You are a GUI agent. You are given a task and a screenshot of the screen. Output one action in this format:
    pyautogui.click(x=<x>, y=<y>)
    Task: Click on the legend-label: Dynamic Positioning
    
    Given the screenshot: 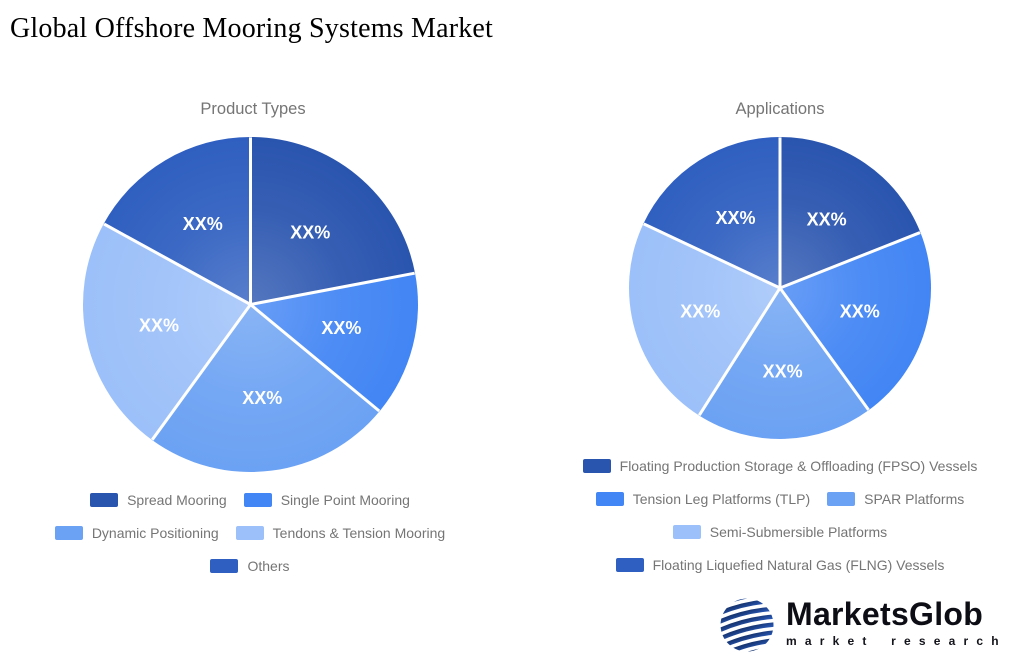 What is the action you would take?
    pyautogui.click(x=155, y=532)
    